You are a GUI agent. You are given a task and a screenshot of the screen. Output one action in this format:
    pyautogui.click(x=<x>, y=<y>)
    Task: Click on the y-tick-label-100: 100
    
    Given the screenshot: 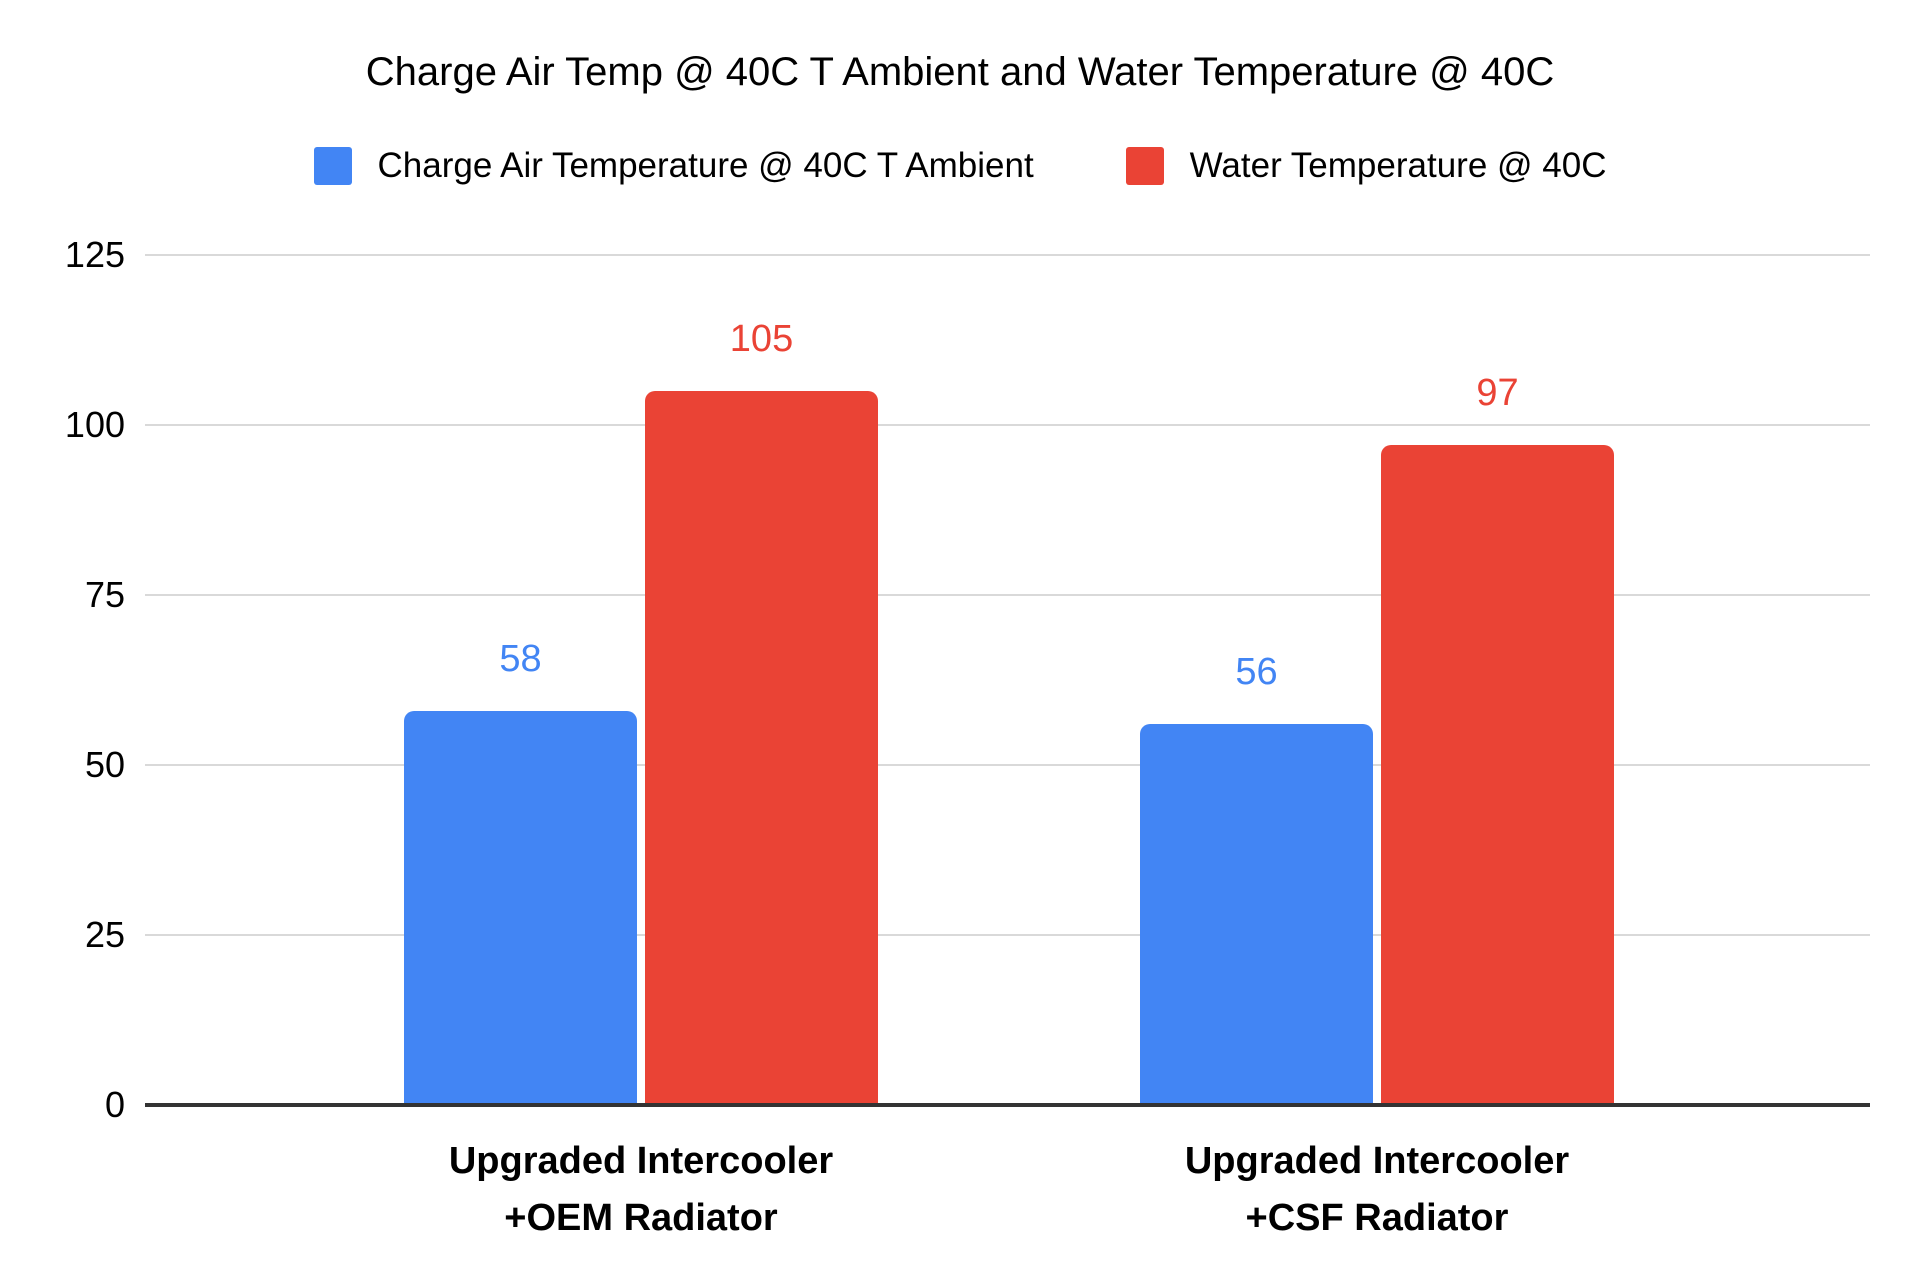 What is the action you would take?
    pyautogui.click(x=94, y=424)
    